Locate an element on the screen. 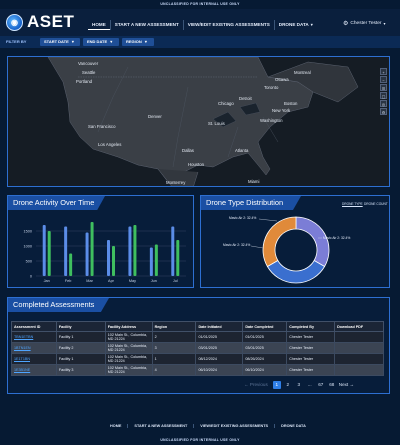 The image size is (400, 445). drone-type-toggle: DRONE TYPE is located at coordinates (352, 204).